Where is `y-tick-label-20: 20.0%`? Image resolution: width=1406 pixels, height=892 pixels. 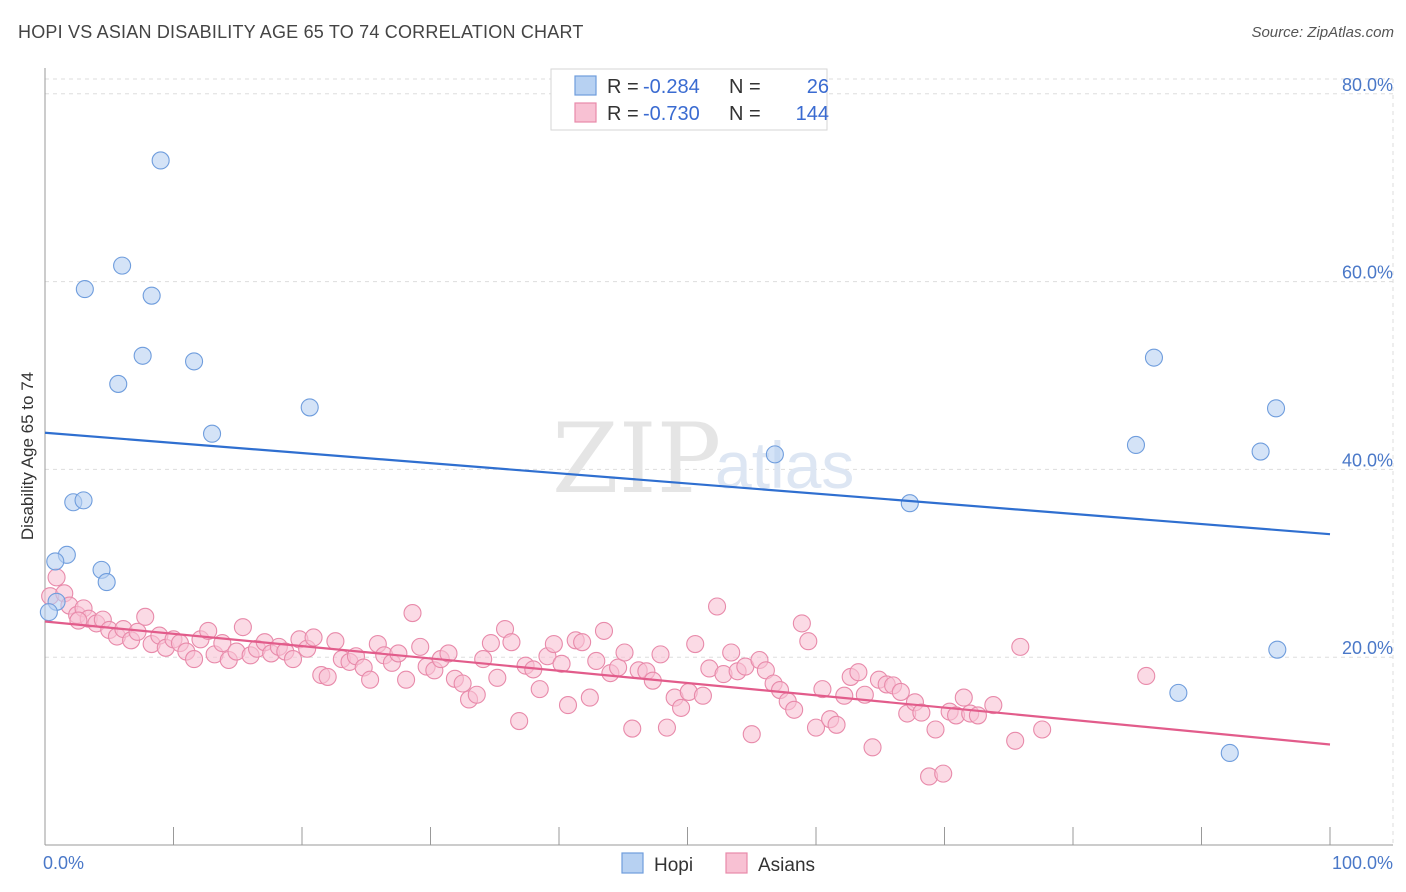
y-tick-label-20: 20.0% is located at coordinates (1367, 648).